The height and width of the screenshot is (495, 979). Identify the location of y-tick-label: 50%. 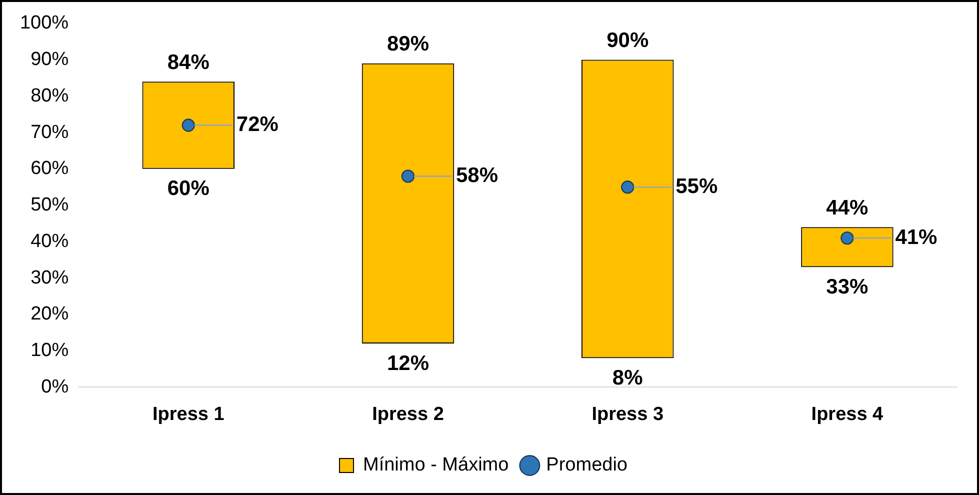
(49, 205).